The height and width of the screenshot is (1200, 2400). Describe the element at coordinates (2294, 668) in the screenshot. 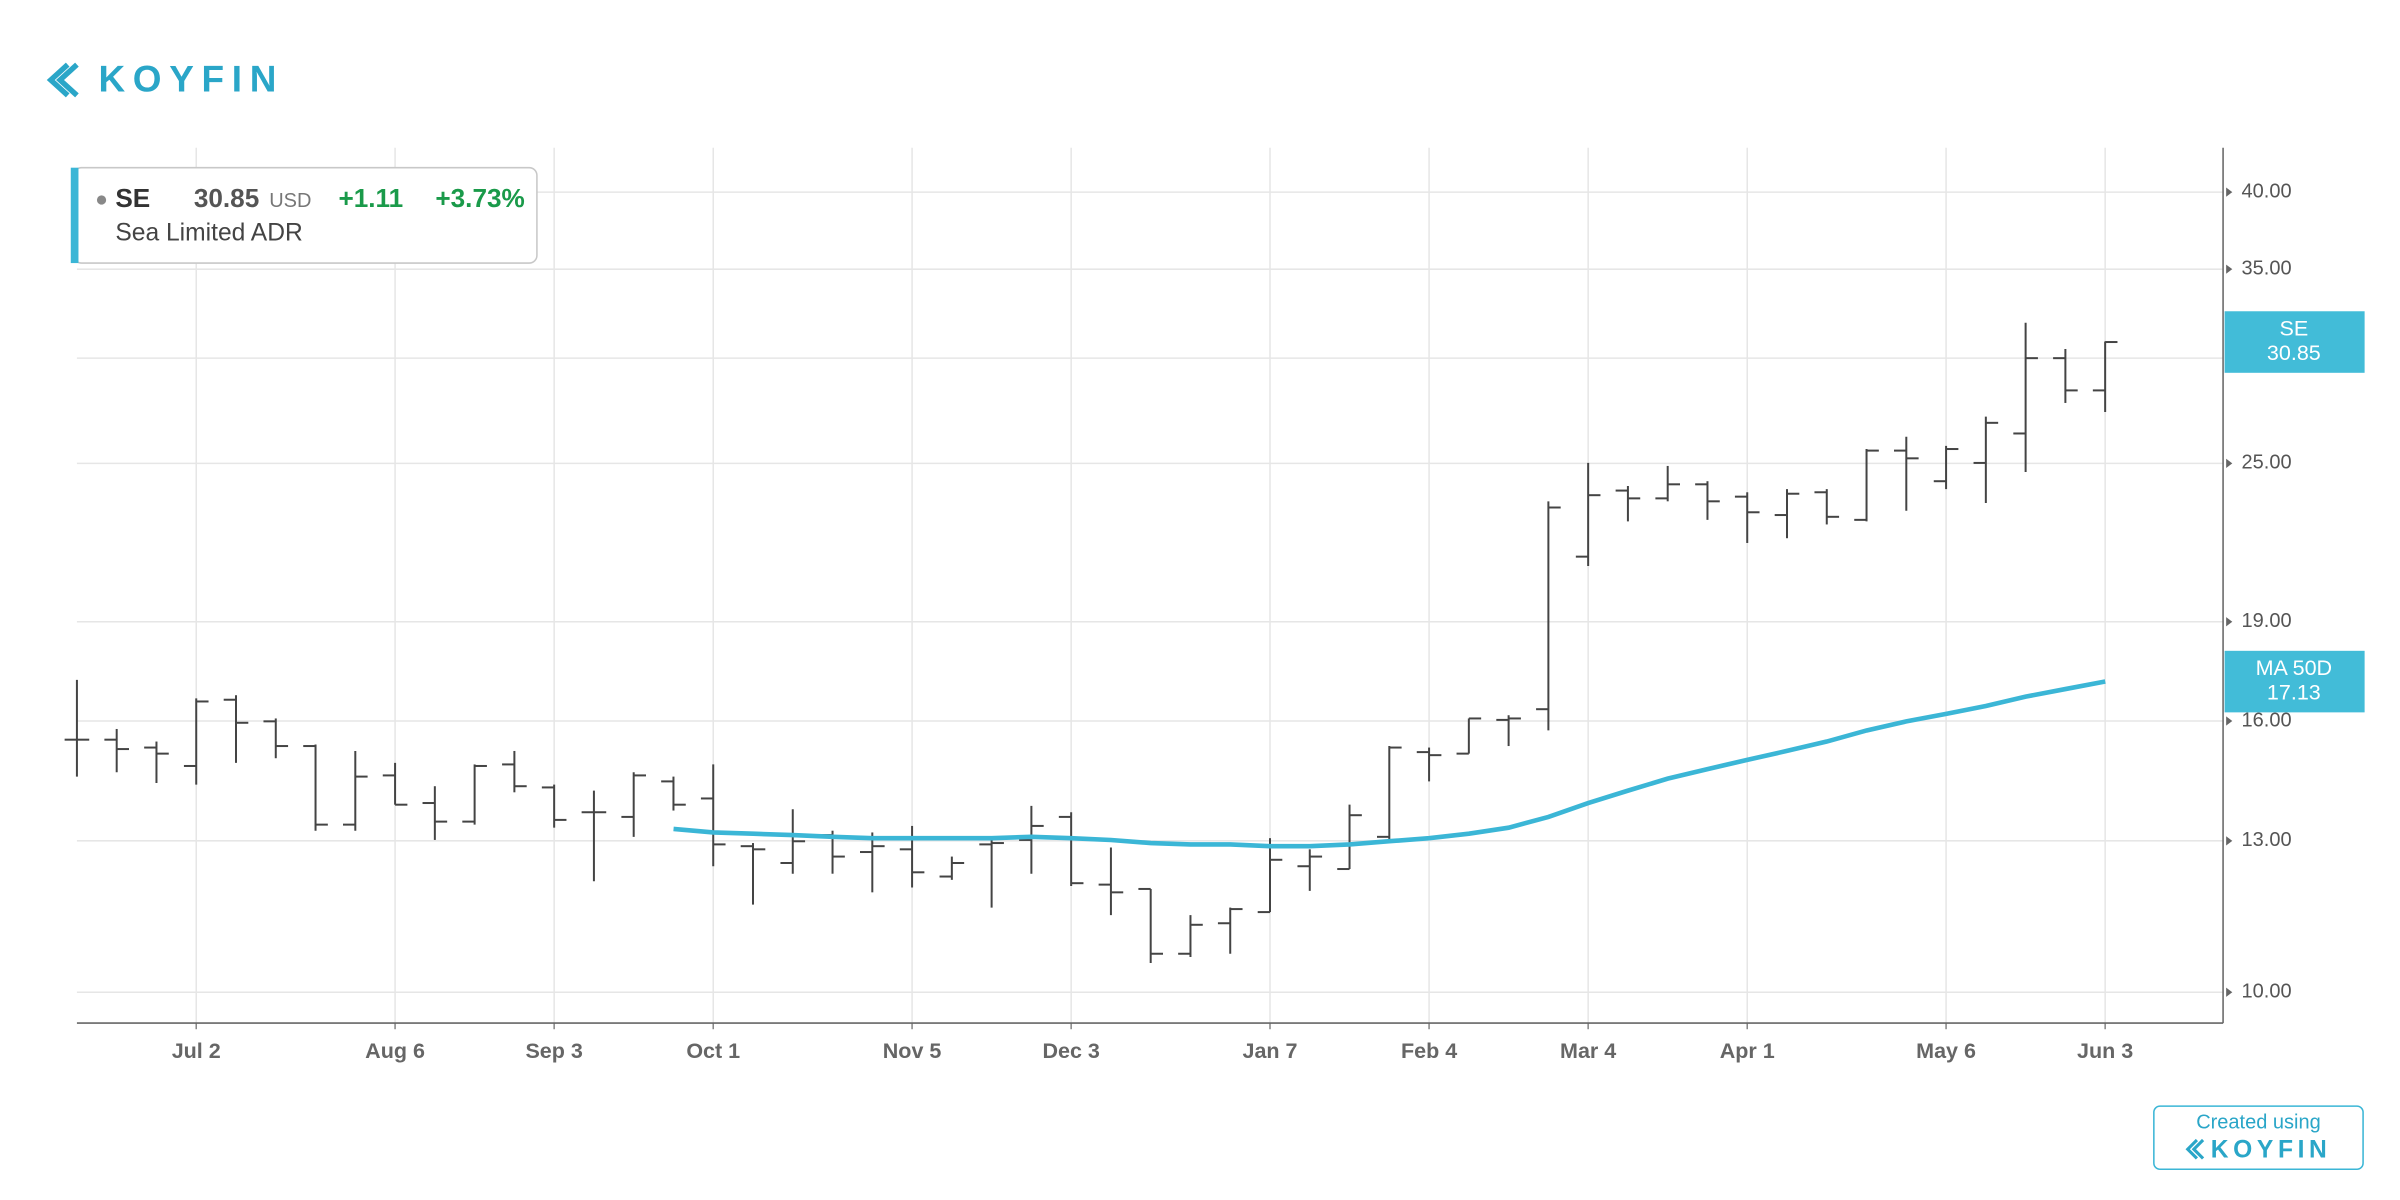

I see `ma-tag-name: MA 50D` at that location.